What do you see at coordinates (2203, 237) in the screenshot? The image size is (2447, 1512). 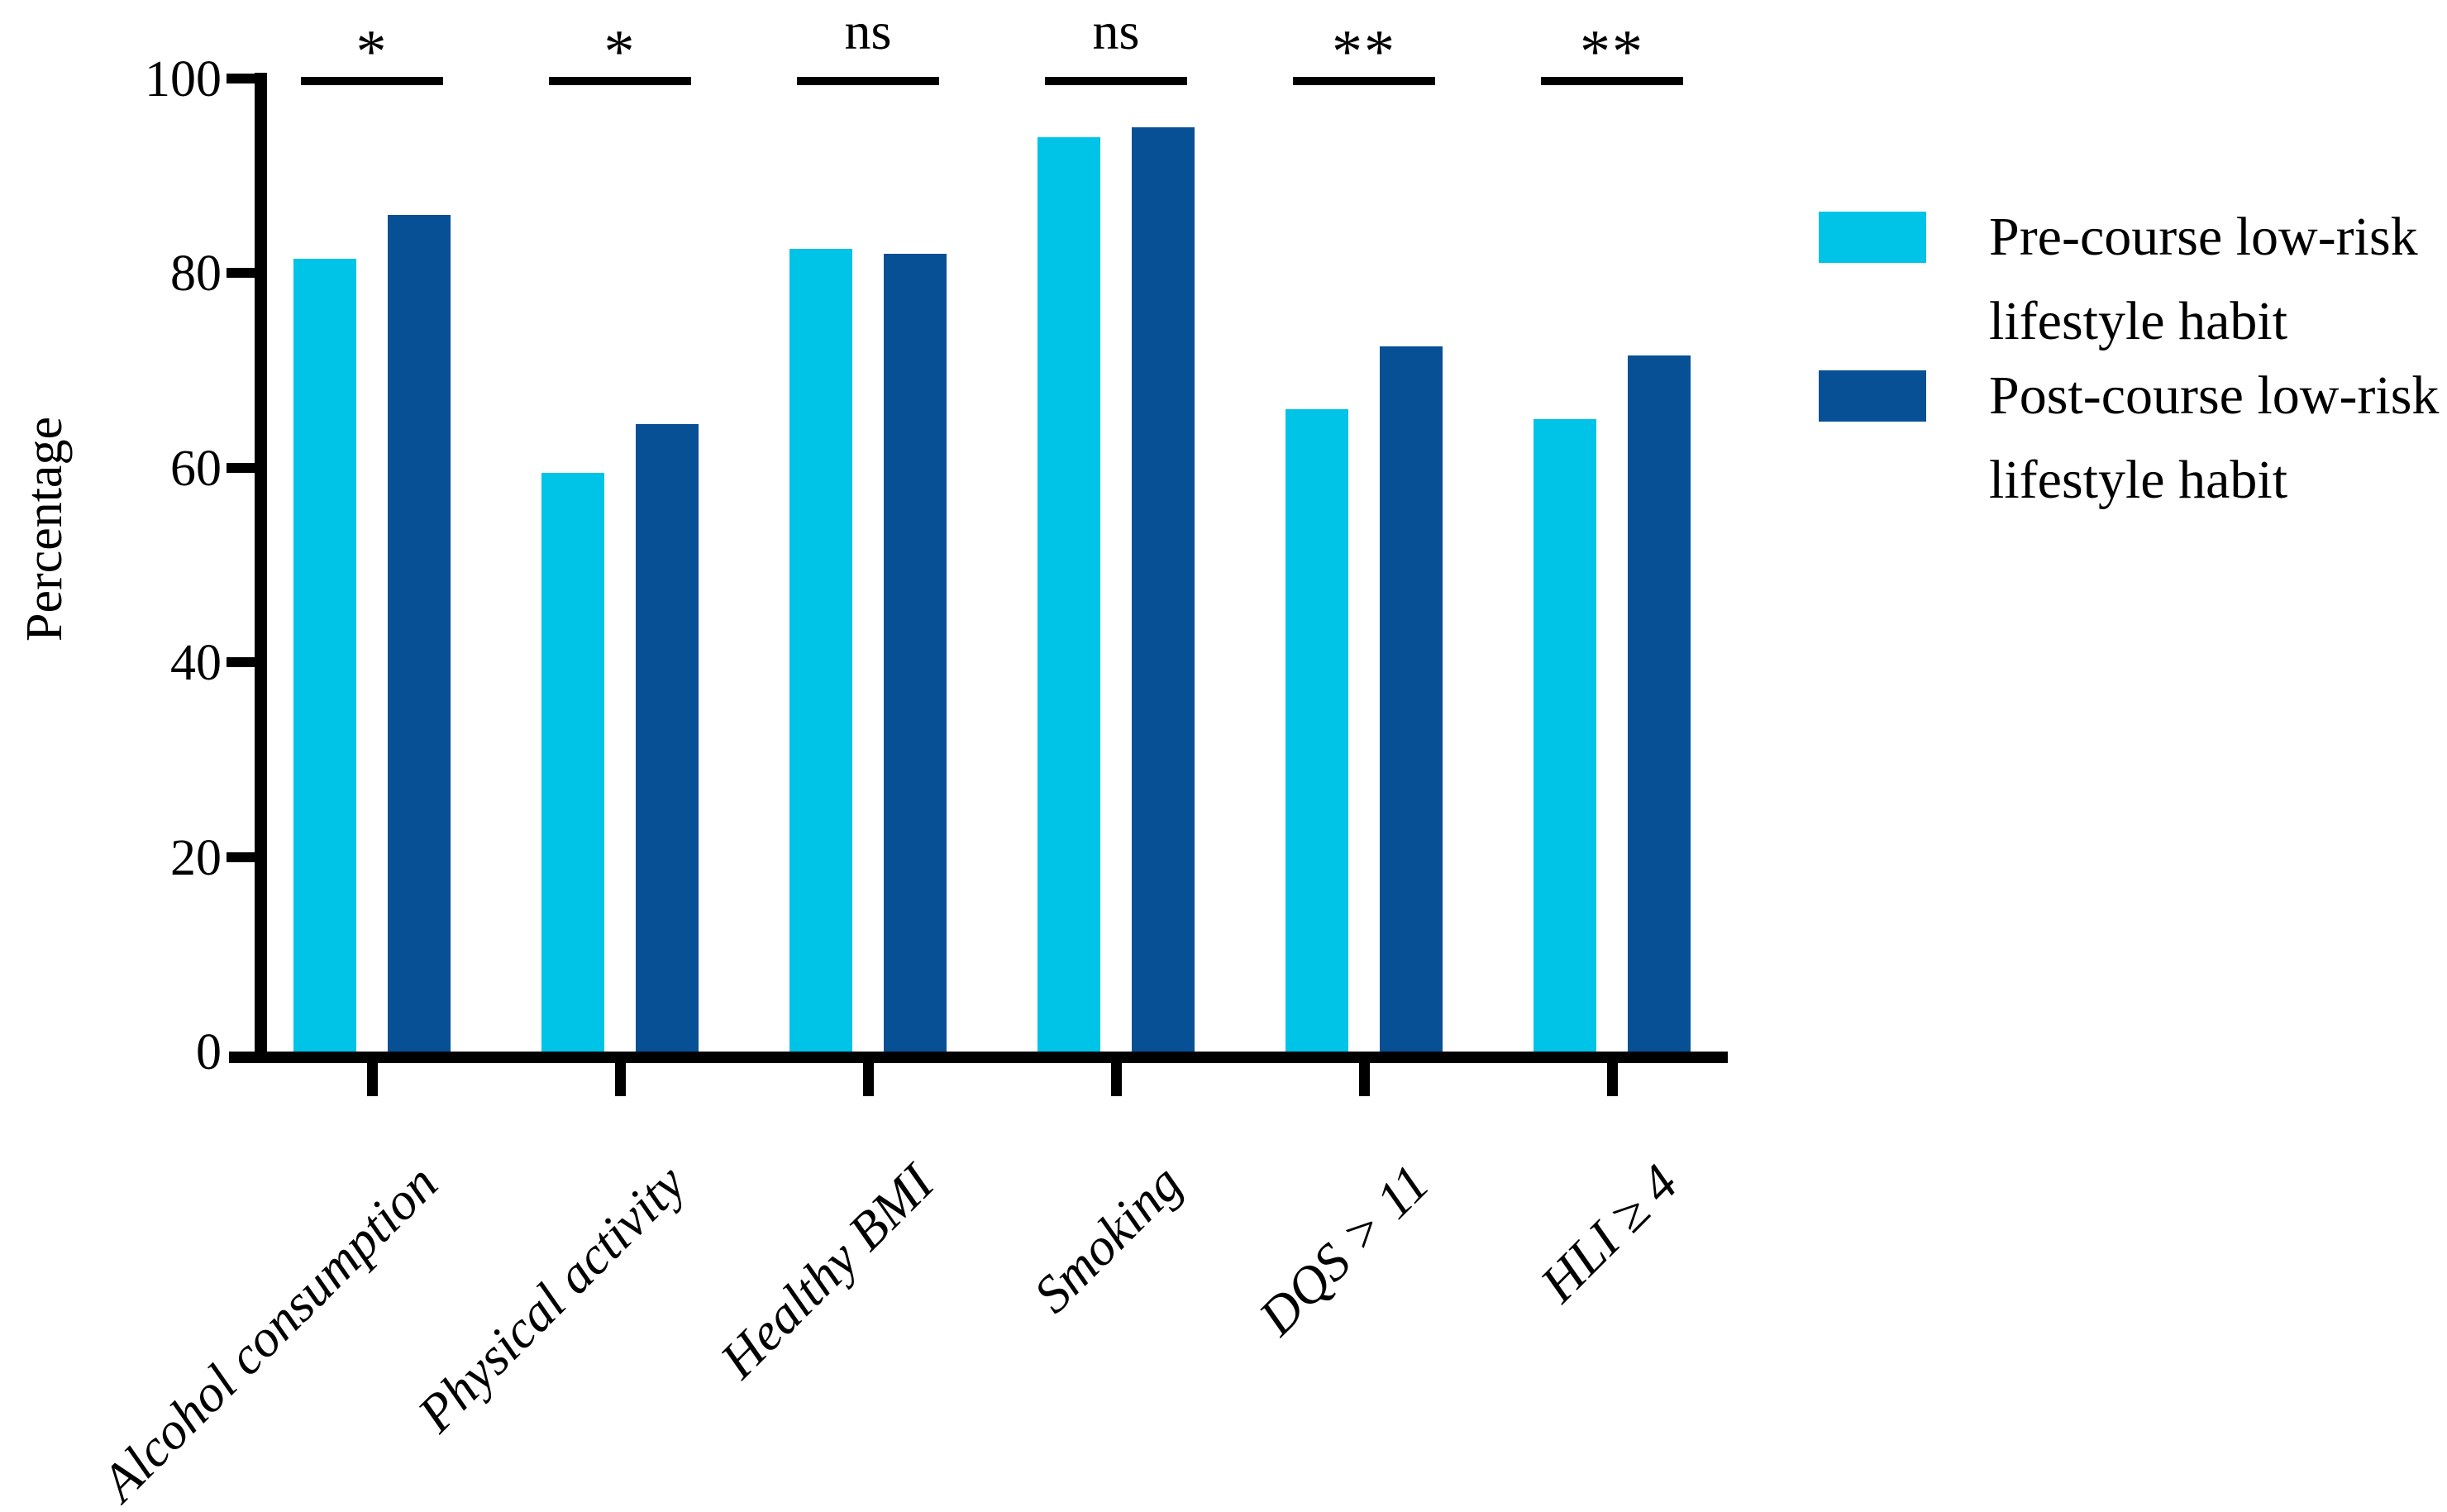 I see `legend-label-pre-course-line1: Pre-course low-risk` at bounding box center [2203, 237].